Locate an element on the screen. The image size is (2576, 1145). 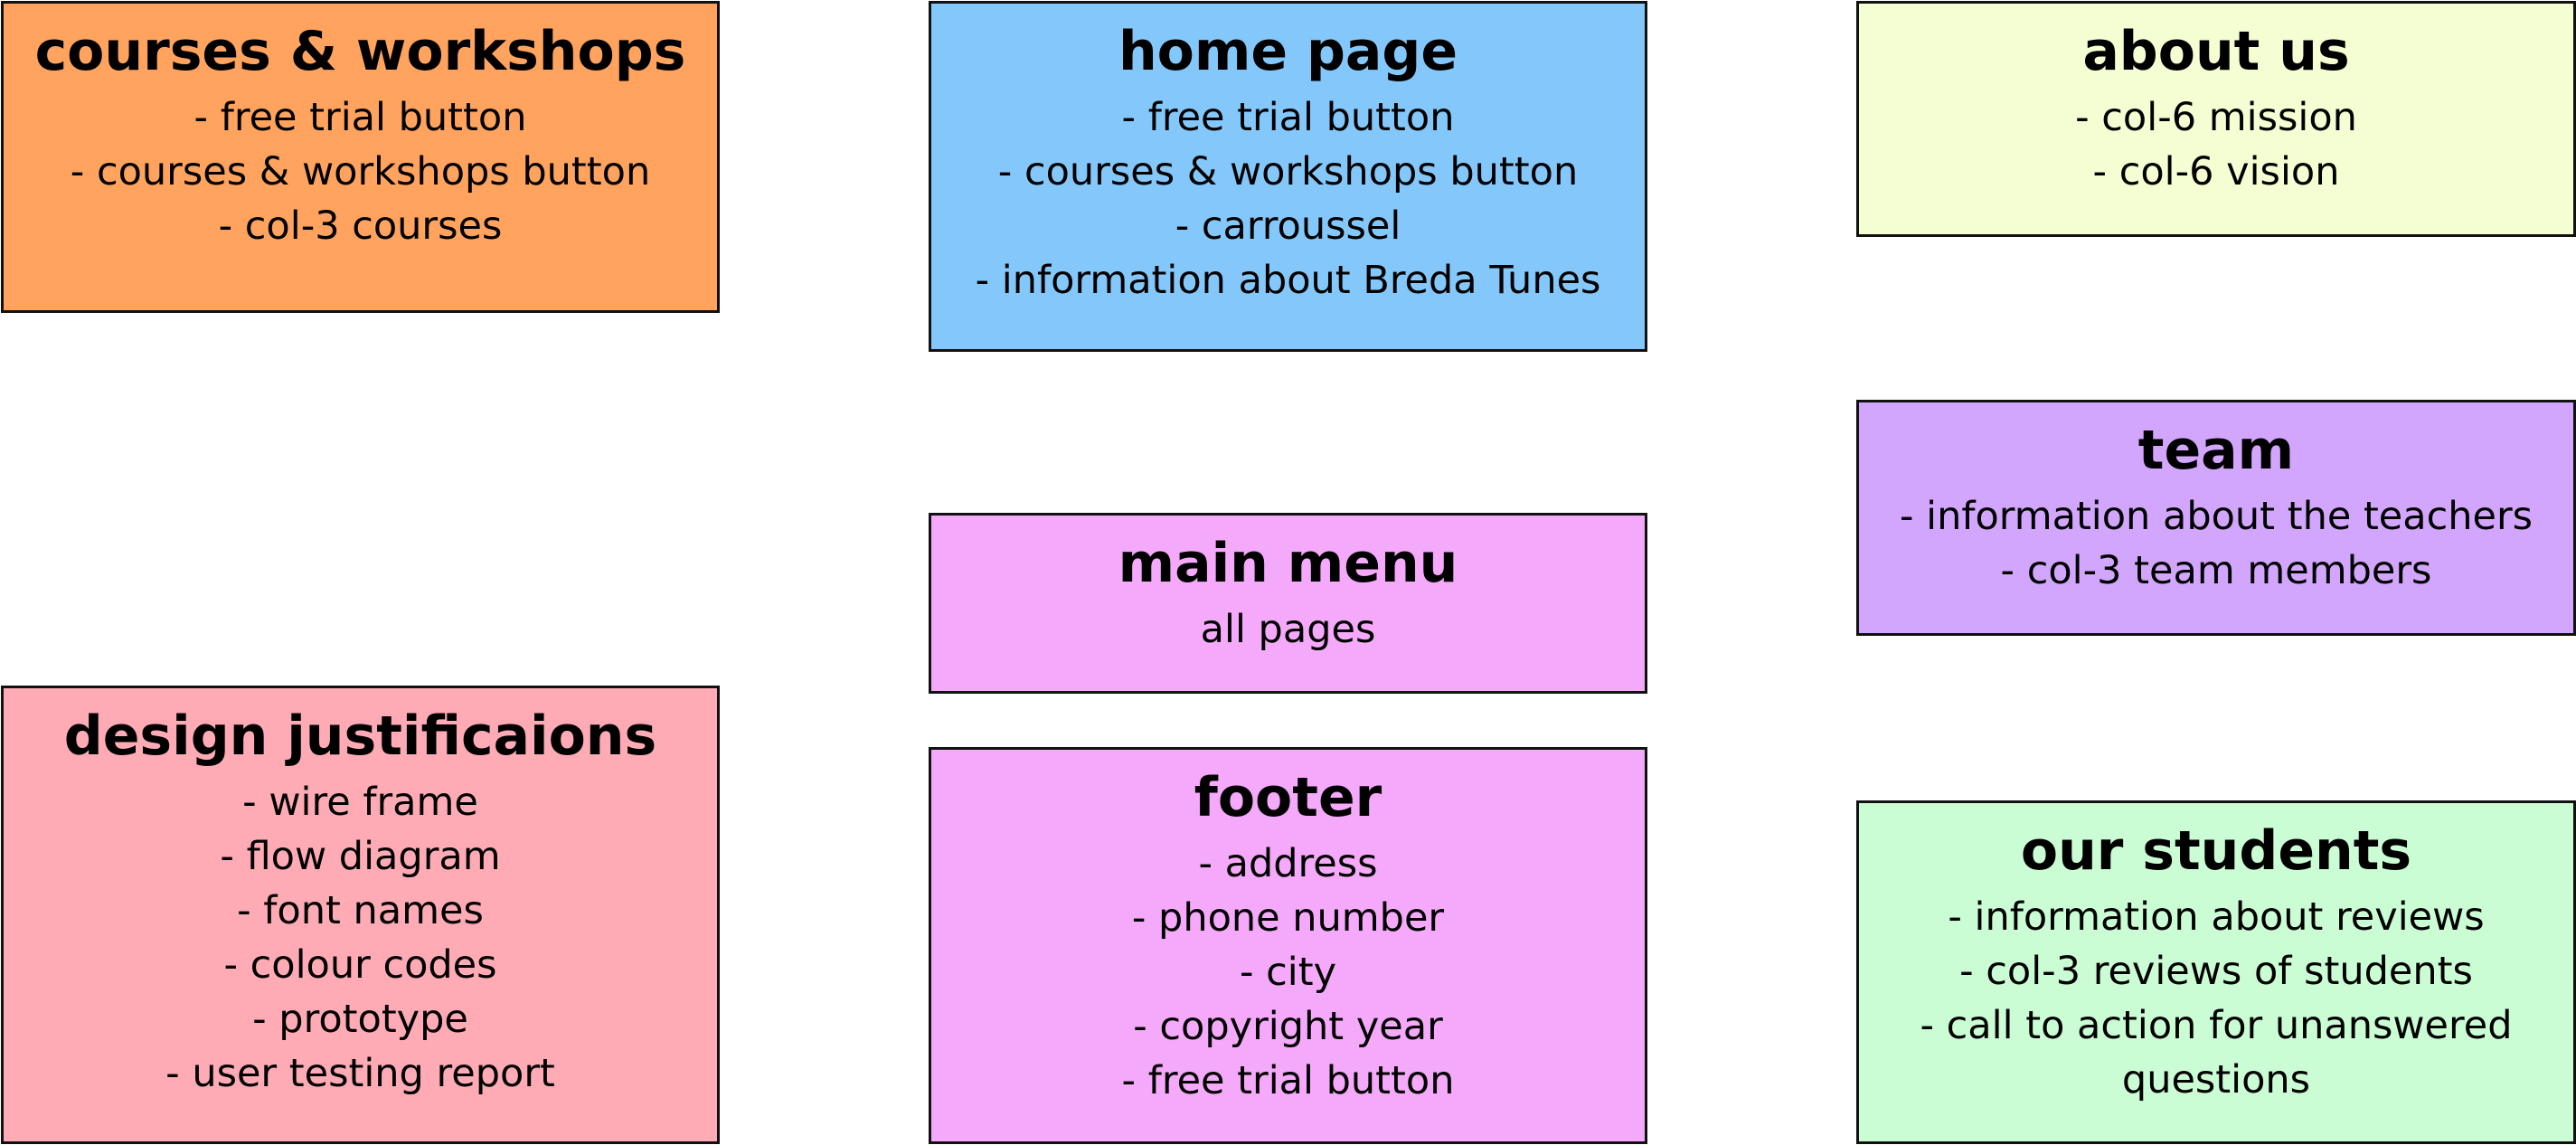
card-about-us: about us - col-6 mission - col-6 vision is located at coordinates (2216, 119).